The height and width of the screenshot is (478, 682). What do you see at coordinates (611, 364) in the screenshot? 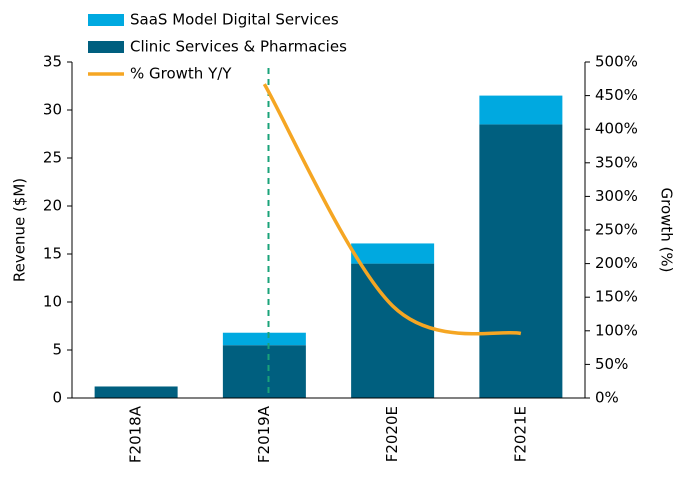
I see `y2-tick-label: 50%` at bounding box center [611, 364].